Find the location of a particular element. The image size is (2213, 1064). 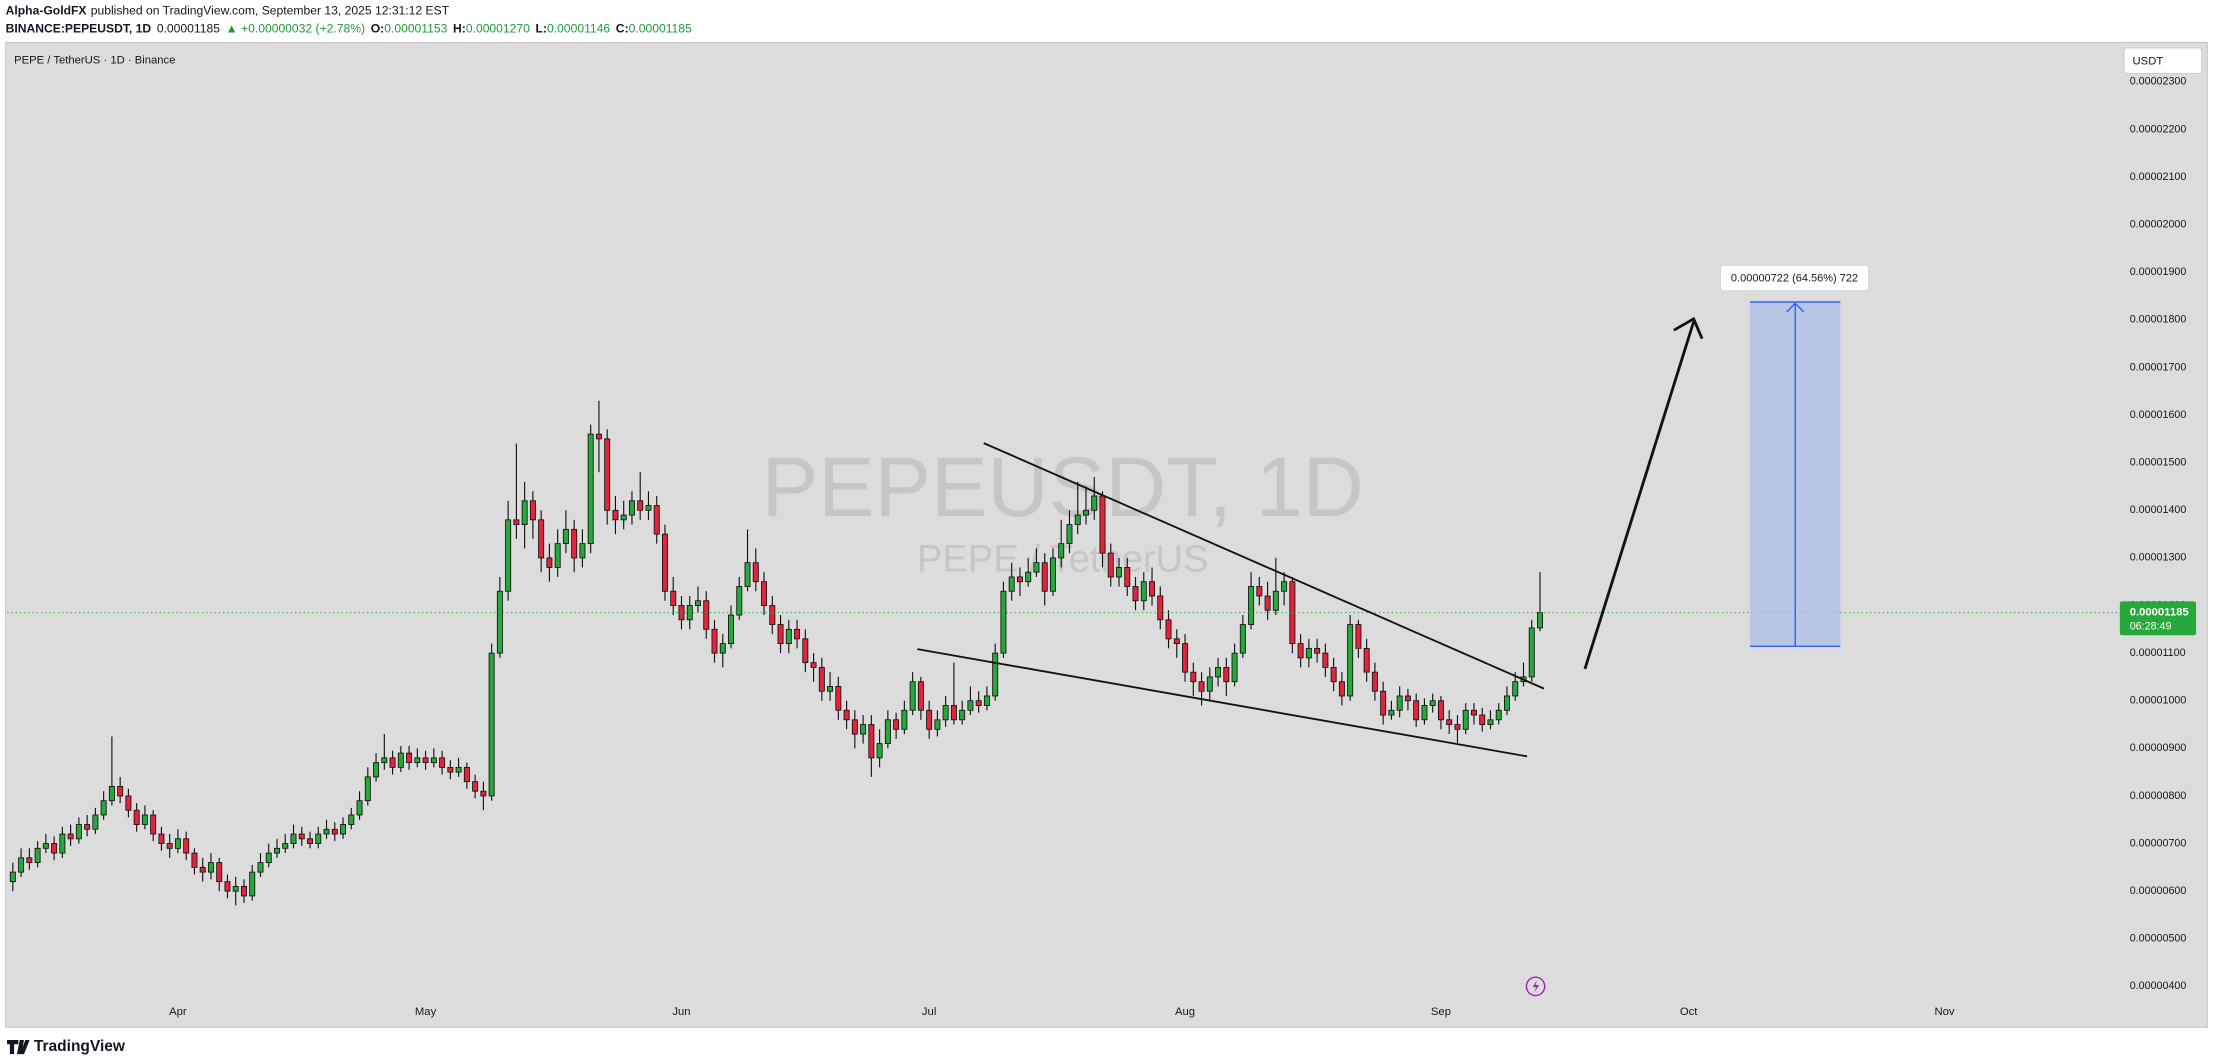

y-tick-label: 0.00001000 is located at coordinates (2158, 701).